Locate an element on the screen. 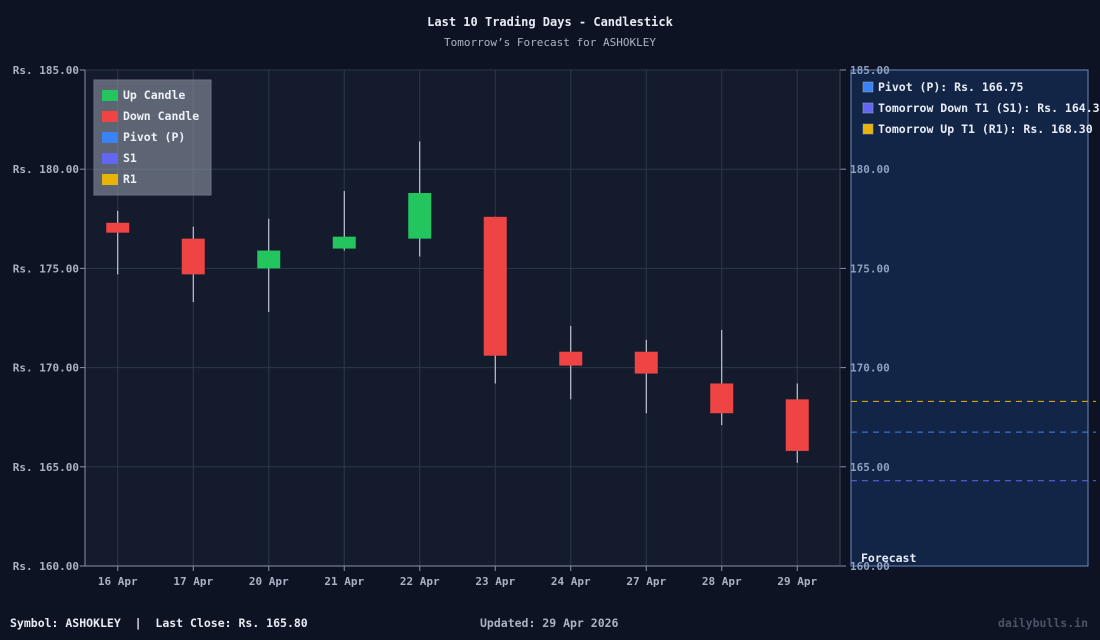 The image size is (1100, 640). x-tick-label: 23 Apr is located at coordinates (495, 581).